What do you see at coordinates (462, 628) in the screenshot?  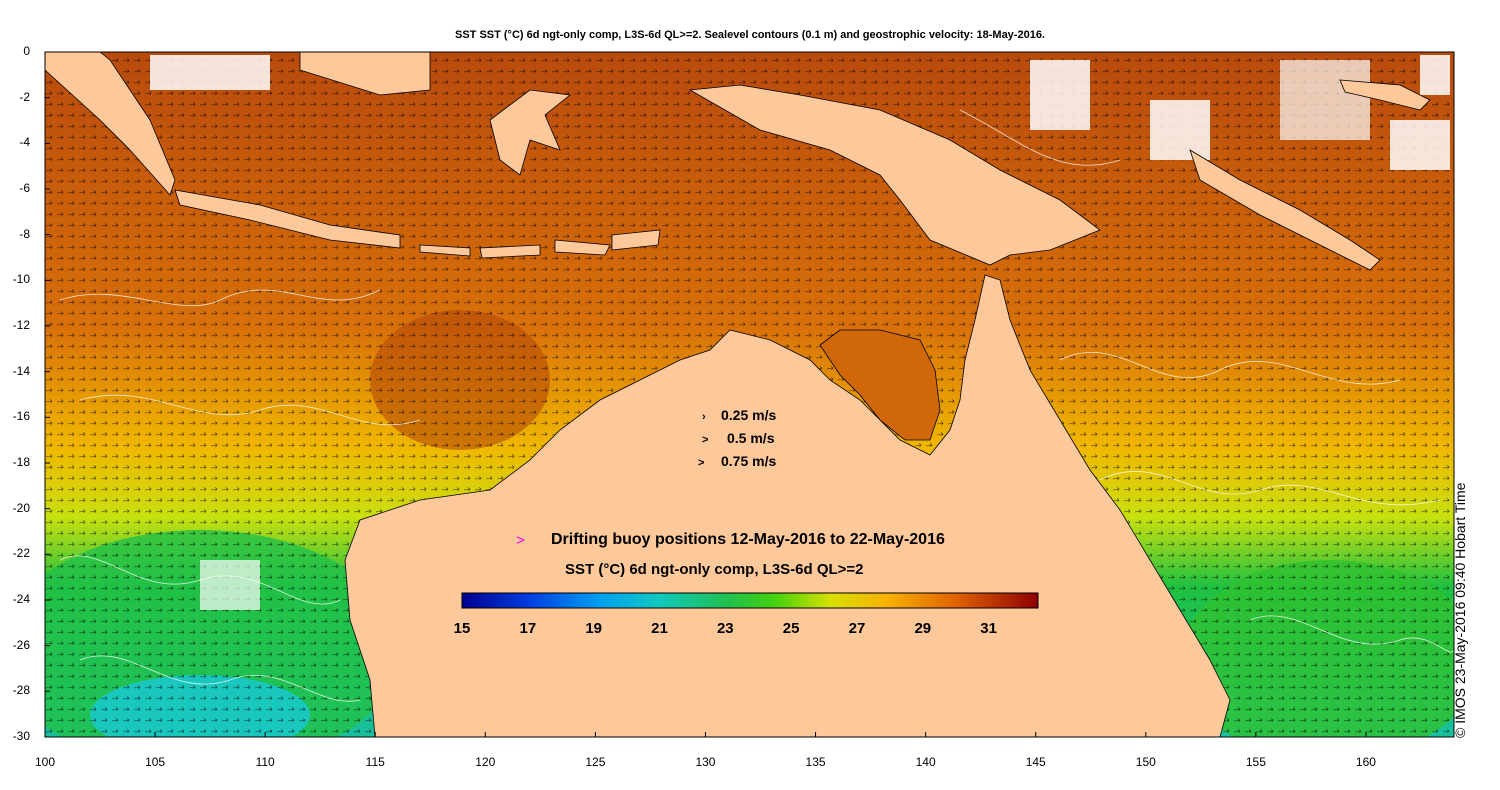 I see `colorbar-tick-label: 15` at bounding box center [462, 628].